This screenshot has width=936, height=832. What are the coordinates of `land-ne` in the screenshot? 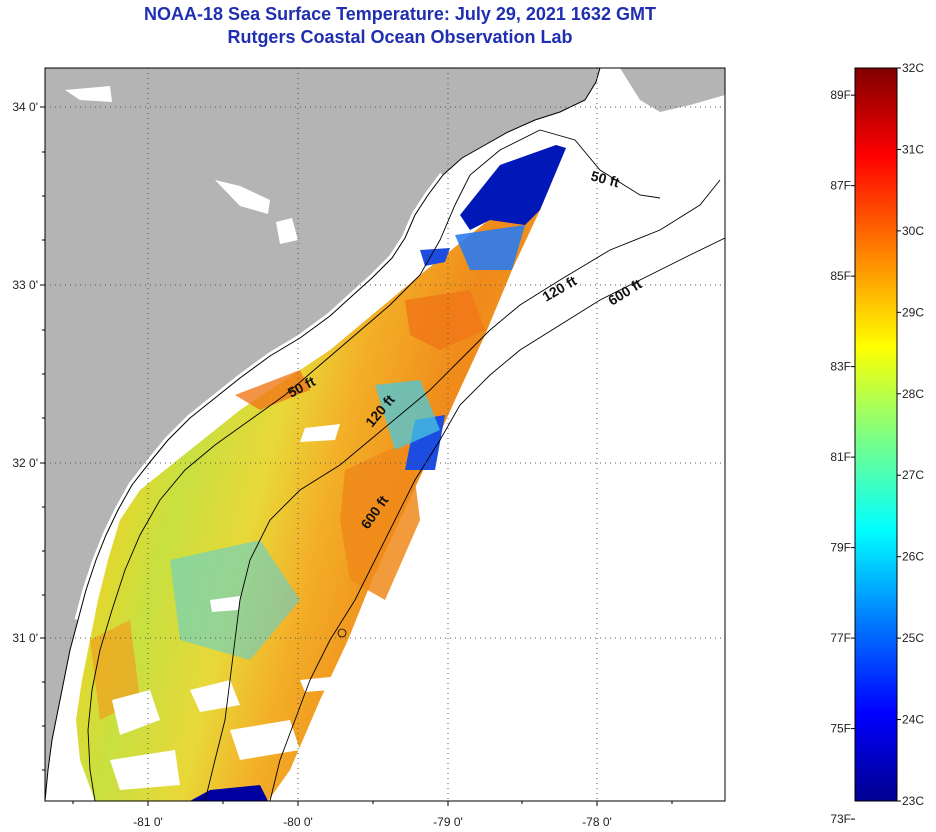 It's located at (672, 90).